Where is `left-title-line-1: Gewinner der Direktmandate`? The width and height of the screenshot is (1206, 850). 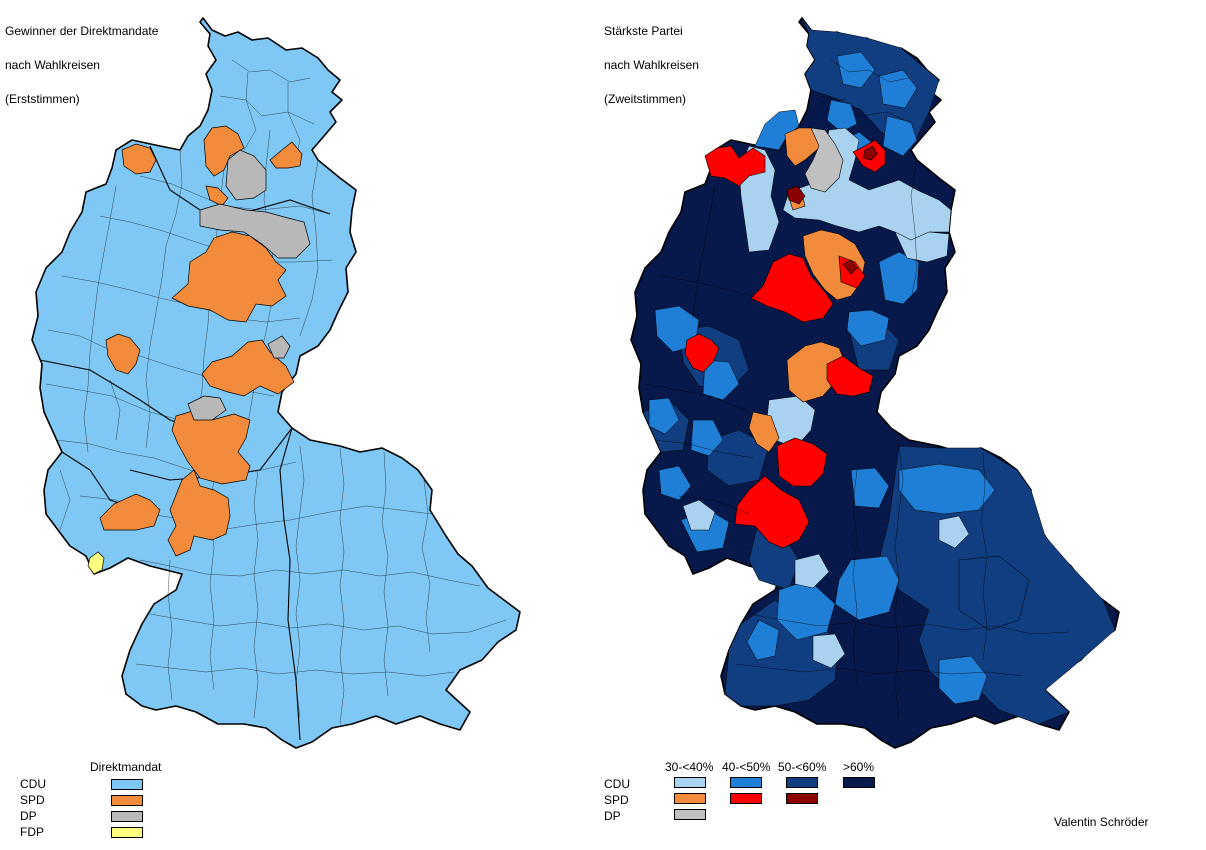 left-title-line-1: Gewinner der Direktmandate is located at coordinates (82, 31).